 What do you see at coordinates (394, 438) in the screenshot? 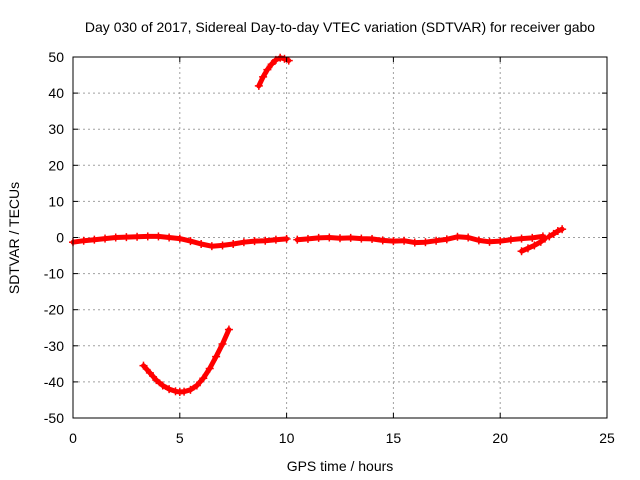
I see `x-tick-label: 15` at bounding box center [394, 438].